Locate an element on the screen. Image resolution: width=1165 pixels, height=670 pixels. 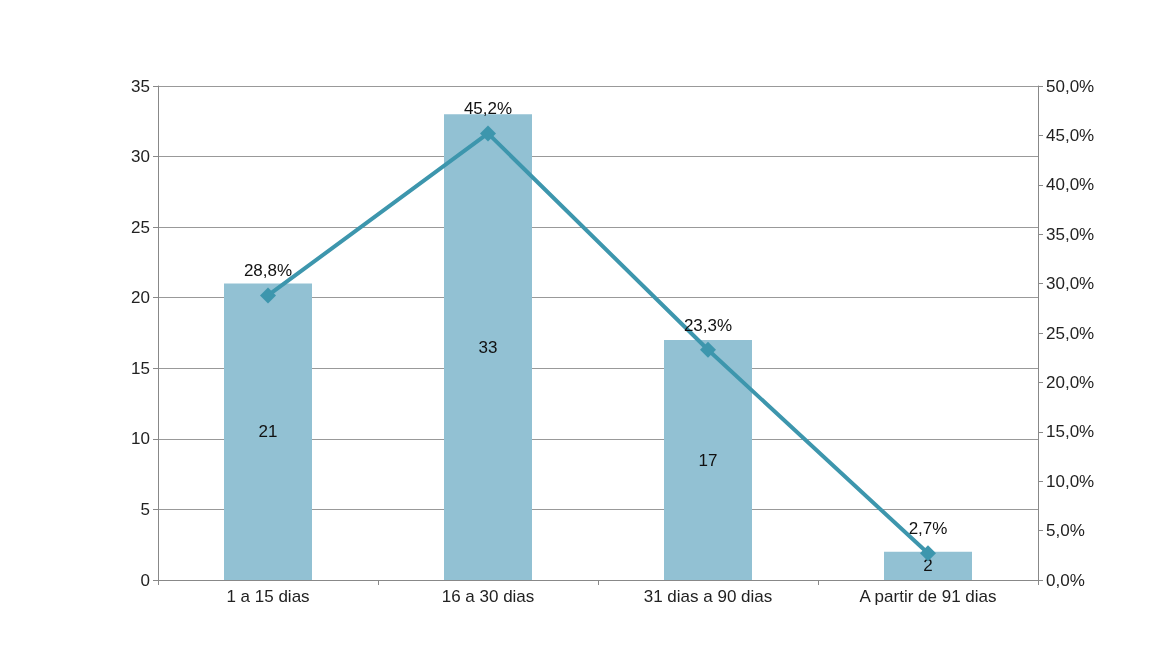
data-label: 45,2% is located at coordinates (488, 109).